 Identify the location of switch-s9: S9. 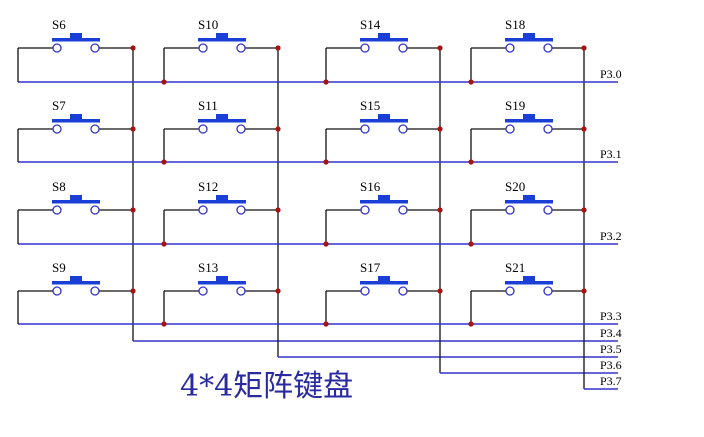
(75, 292).